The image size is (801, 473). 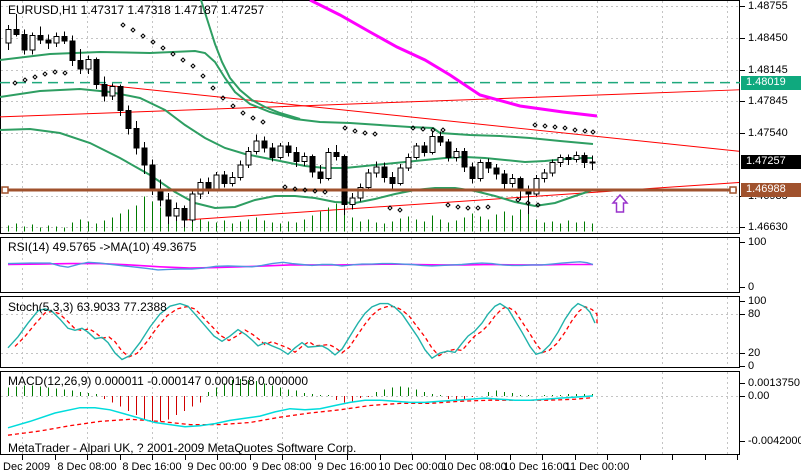 What do you see at coordinates (25, 467) in the screenshot?
I see `time-axis-label: 8 Dec 2009` at bounding box center [25, 467].